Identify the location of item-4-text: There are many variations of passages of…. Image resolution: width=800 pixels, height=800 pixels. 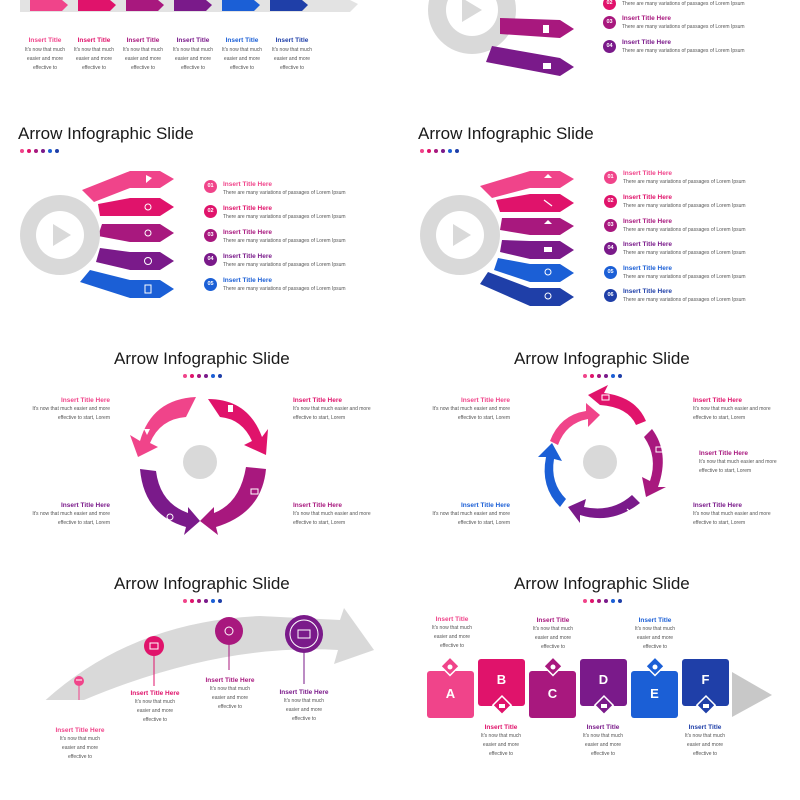
(284, 265).